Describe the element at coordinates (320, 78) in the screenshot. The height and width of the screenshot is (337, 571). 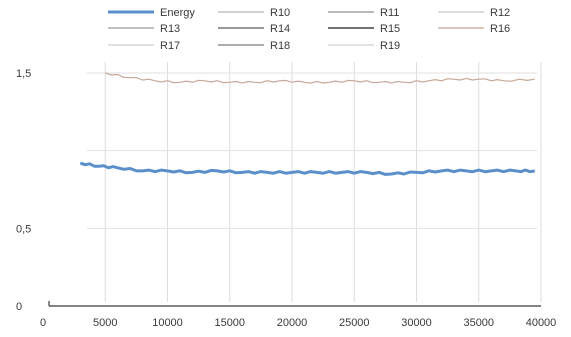
I see `series-line-r16` at that location.